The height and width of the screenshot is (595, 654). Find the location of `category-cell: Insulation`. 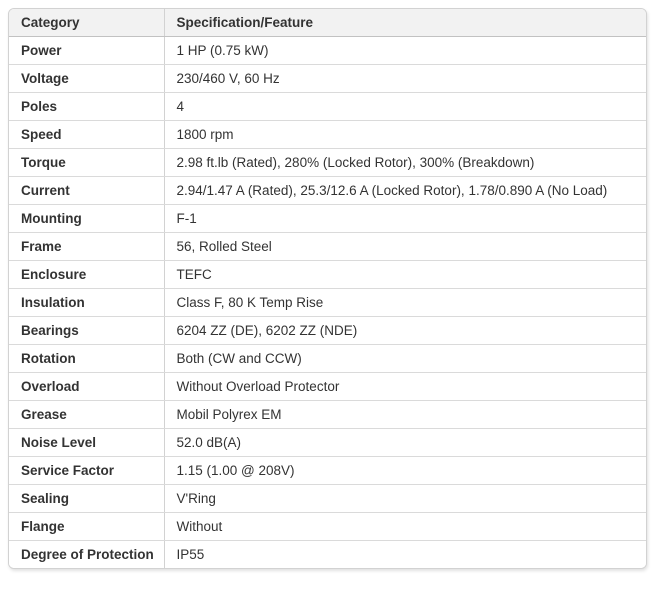

category-cell: Insulation is located at coordinates (86, 302).